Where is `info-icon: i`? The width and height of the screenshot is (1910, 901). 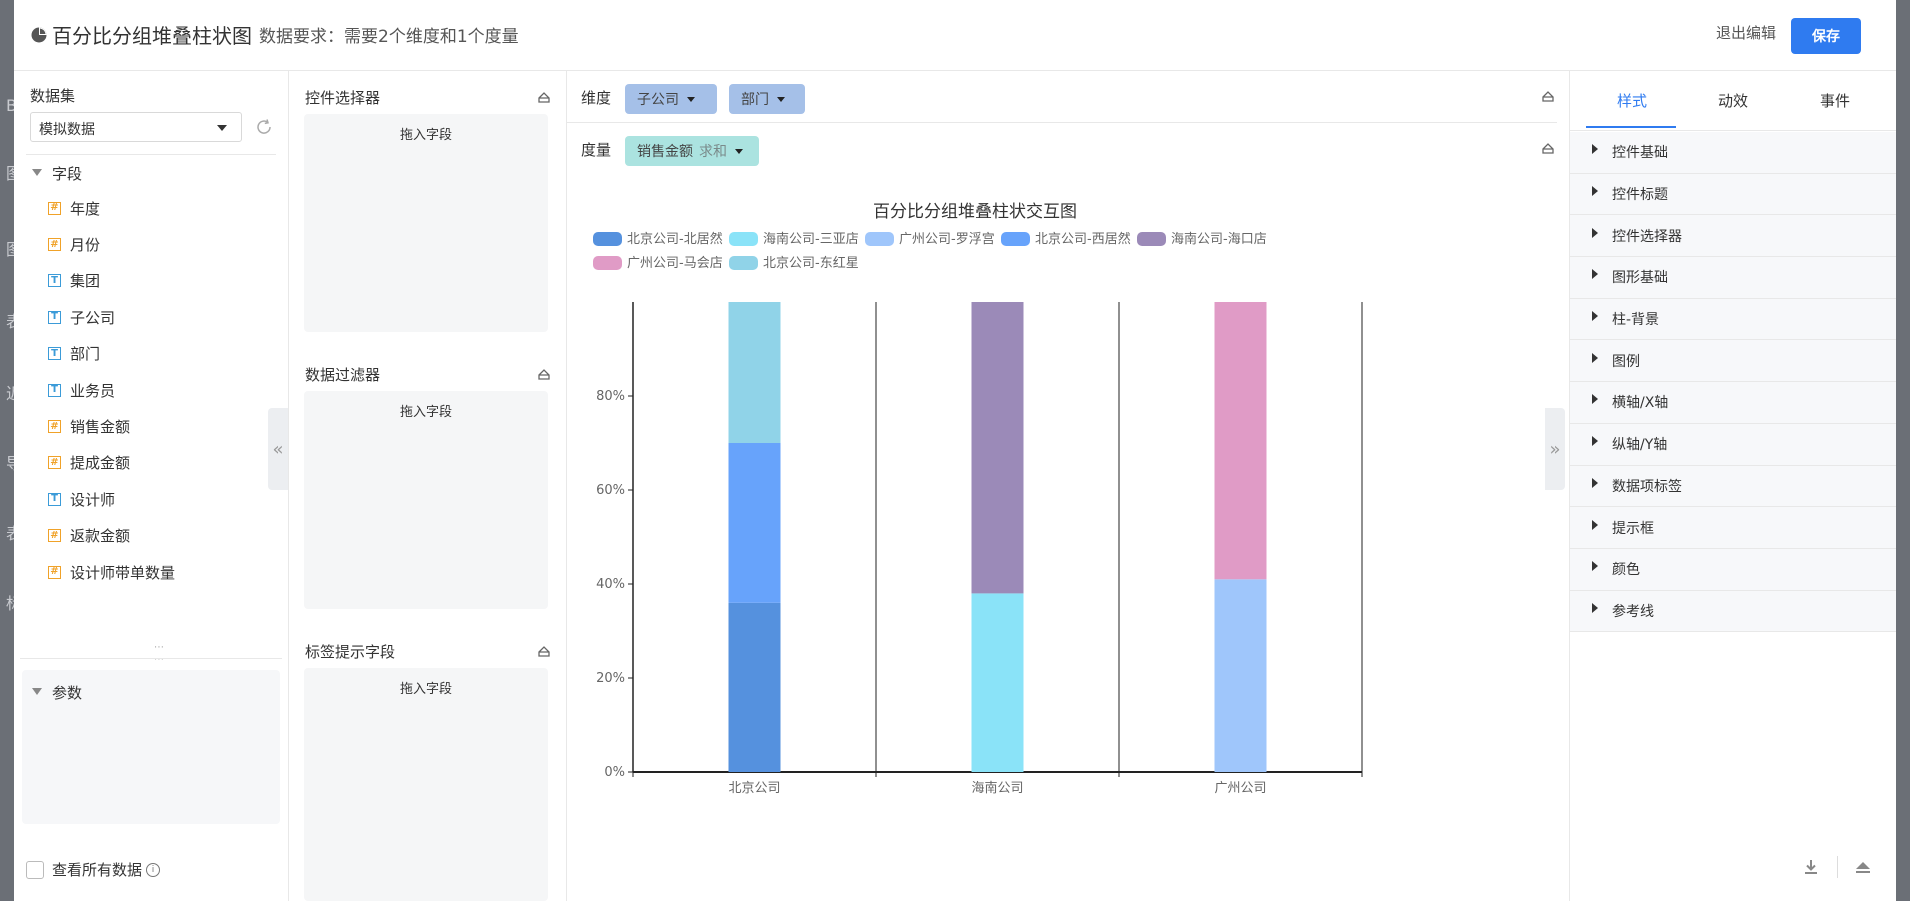
info-icon: i is located at coordinates (153, 869).